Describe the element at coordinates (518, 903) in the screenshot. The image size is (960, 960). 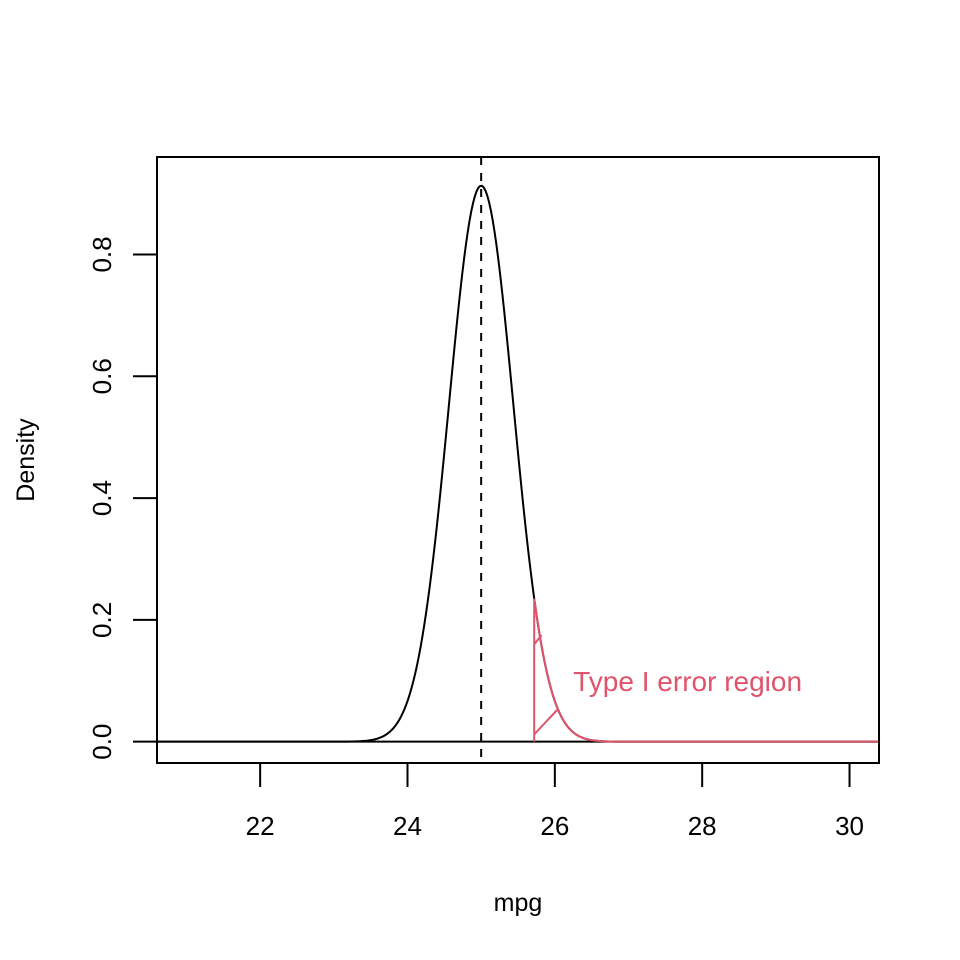
I see `x-axis-title: mpg` at that location.